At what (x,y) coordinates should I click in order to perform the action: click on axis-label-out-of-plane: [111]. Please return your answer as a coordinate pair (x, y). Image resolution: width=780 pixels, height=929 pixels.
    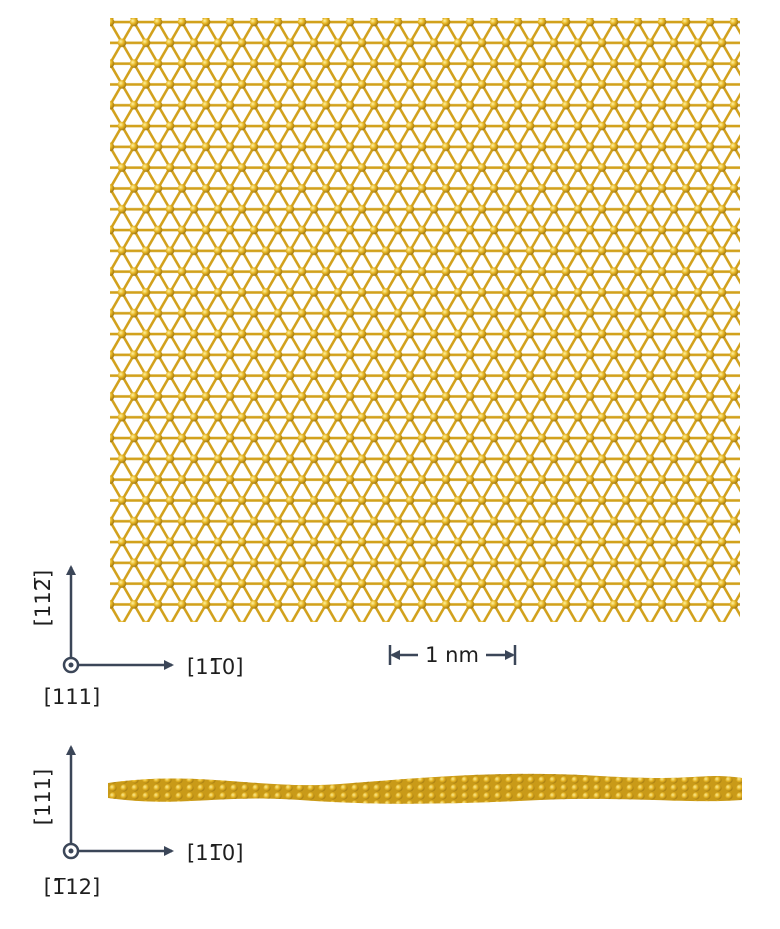
    Looking at the image, I should click on (72, 697).